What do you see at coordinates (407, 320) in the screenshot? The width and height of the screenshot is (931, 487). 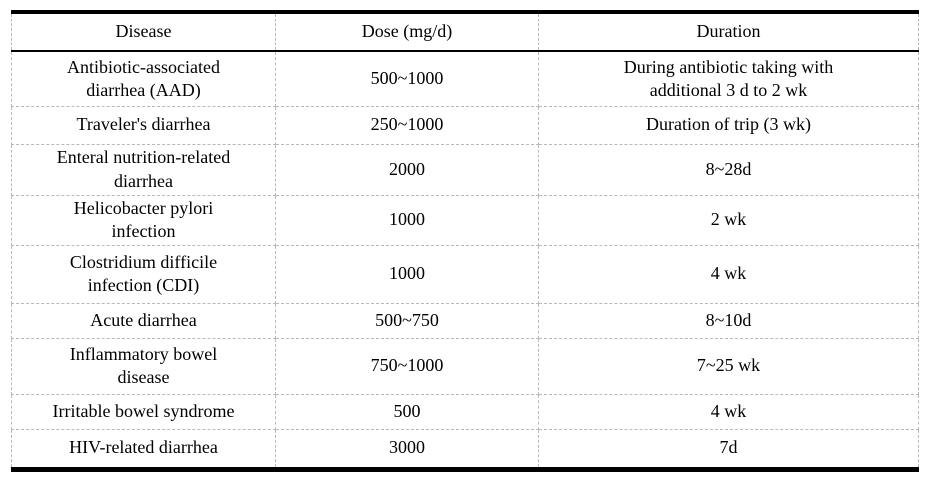 I see `dose-cell: 500~750` at bounding box center [407, 320].